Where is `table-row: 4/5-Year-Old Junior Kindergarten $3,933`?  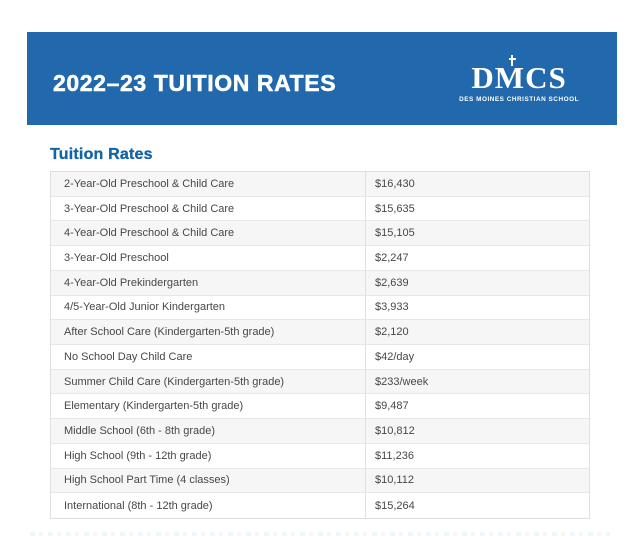 table-row: 4/5-Year-Old Junior Kindergarten $3,933 is located at coordinates (320, 308).